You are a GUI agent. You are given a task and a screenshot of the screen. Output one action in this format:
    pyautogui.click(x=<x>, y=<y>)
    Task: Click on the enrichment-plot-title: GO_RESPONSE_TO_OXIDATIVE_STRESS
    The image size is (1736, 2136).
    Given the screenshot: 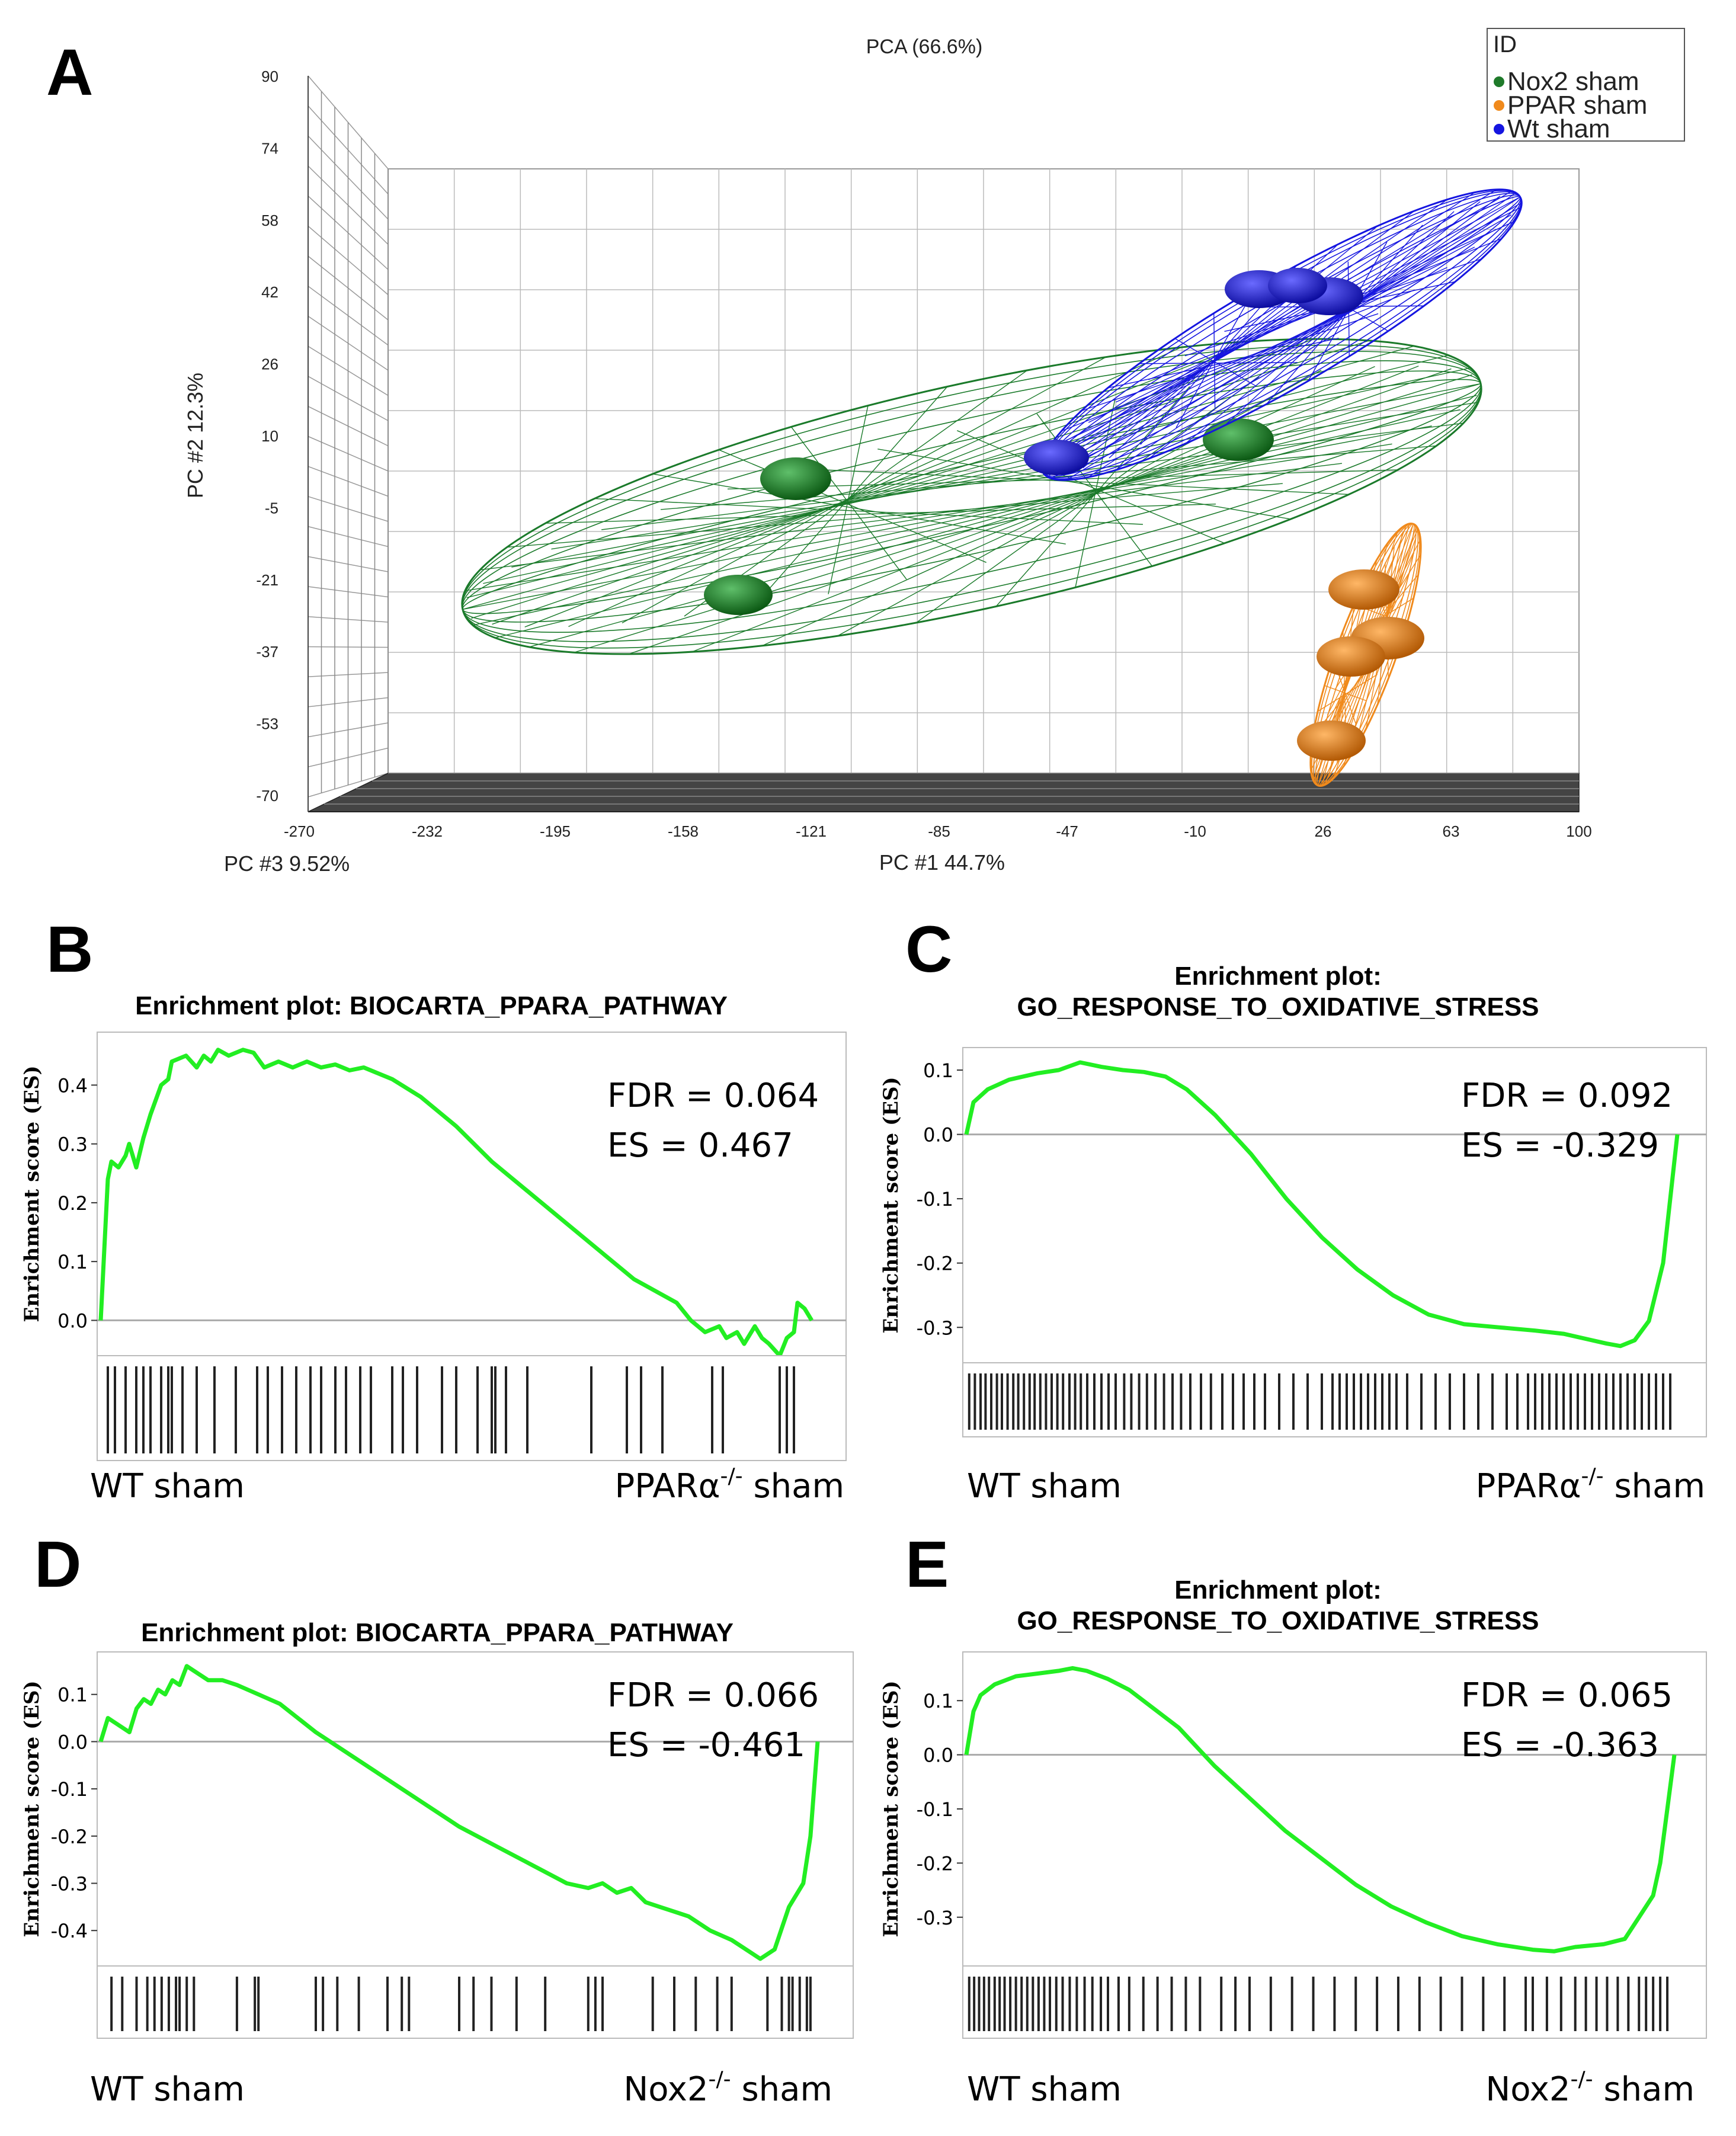 What is the action you would take?
    pyautogui.click(x=1278, y=1006)
    